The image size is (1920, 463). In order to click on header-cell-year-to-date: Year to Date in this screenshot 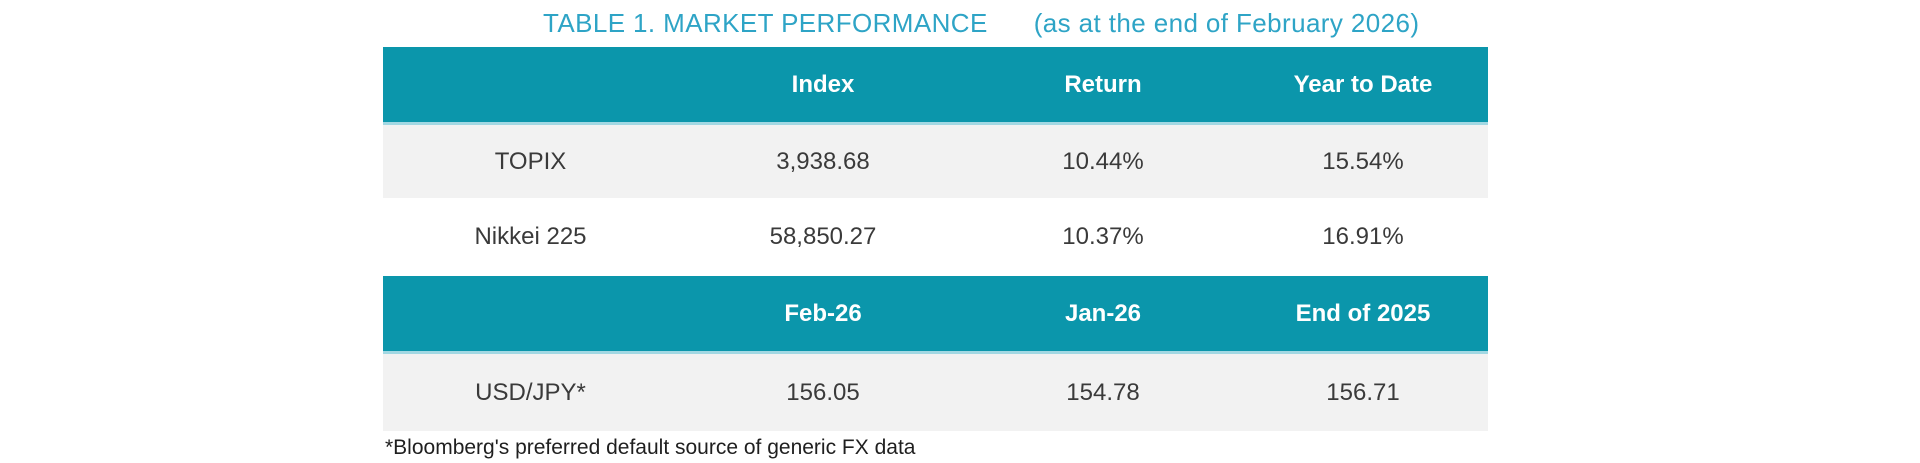, I will do `click(1363, 84)`.